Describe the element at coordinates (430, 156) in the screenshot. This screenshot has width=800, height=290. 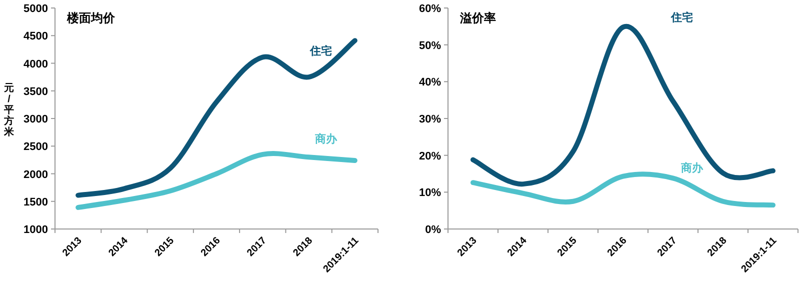
I see `y-tick-label: 20%` at that location.